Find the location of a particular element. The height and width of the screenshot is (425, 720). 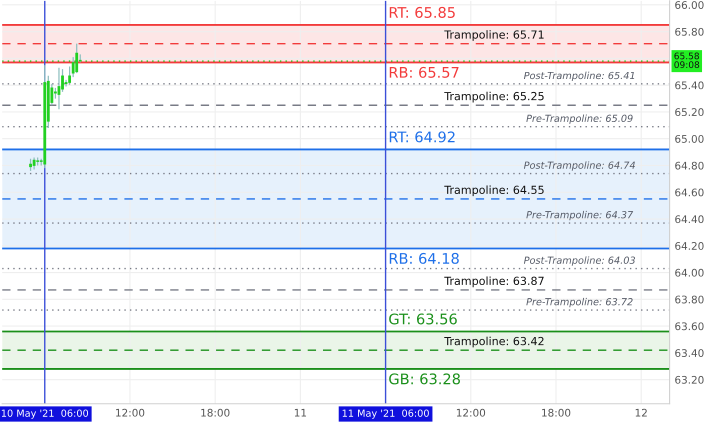

y-tick-label: 63.60 is located at coordinates (689, 326).